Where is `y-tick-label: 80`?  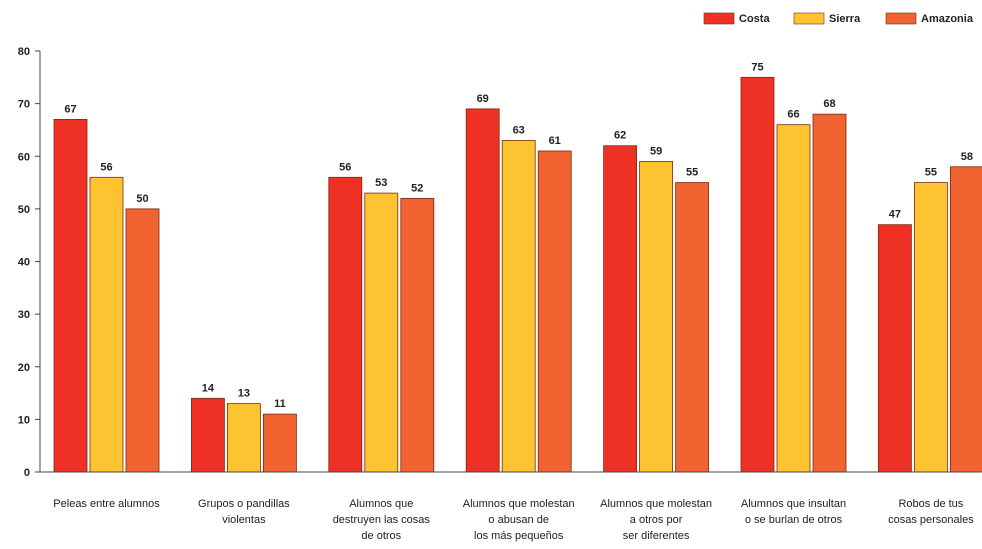
y-tick-label: 80 is located at coordinates (24, 52).